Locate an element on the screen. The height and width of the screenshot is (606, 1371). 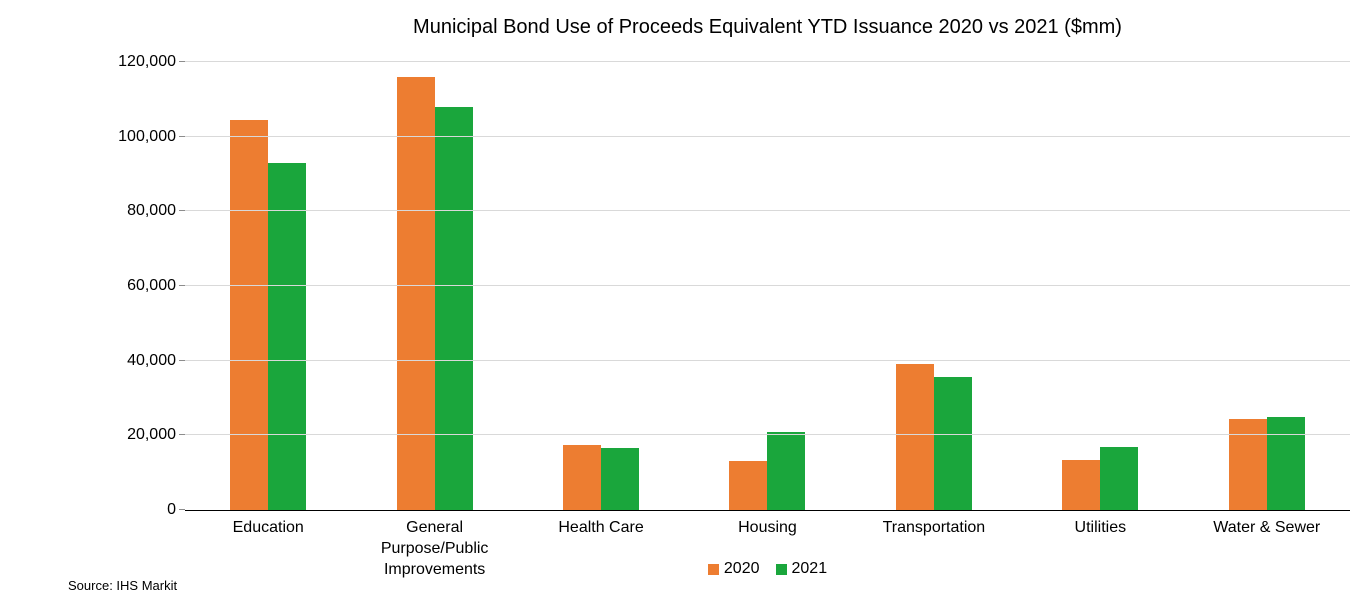
bar-2020-general-purpose-public-improvements is located at coordinates (415, 293).